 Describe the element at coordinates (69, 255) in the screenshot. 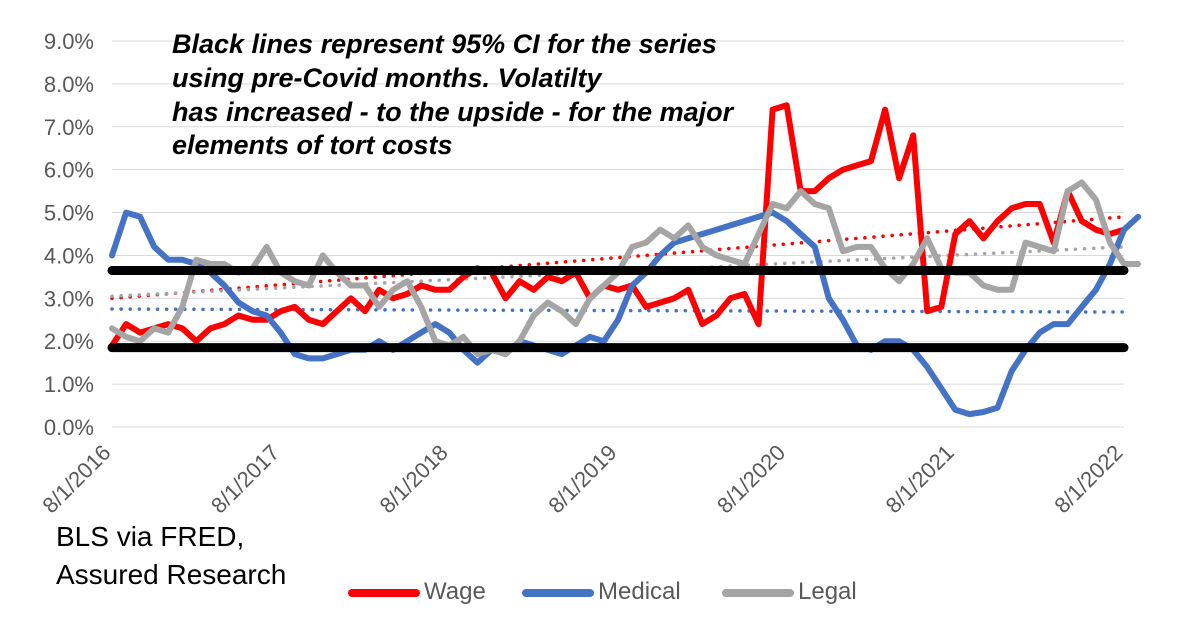

I see `y-tick-label: 4.0%` at that location.